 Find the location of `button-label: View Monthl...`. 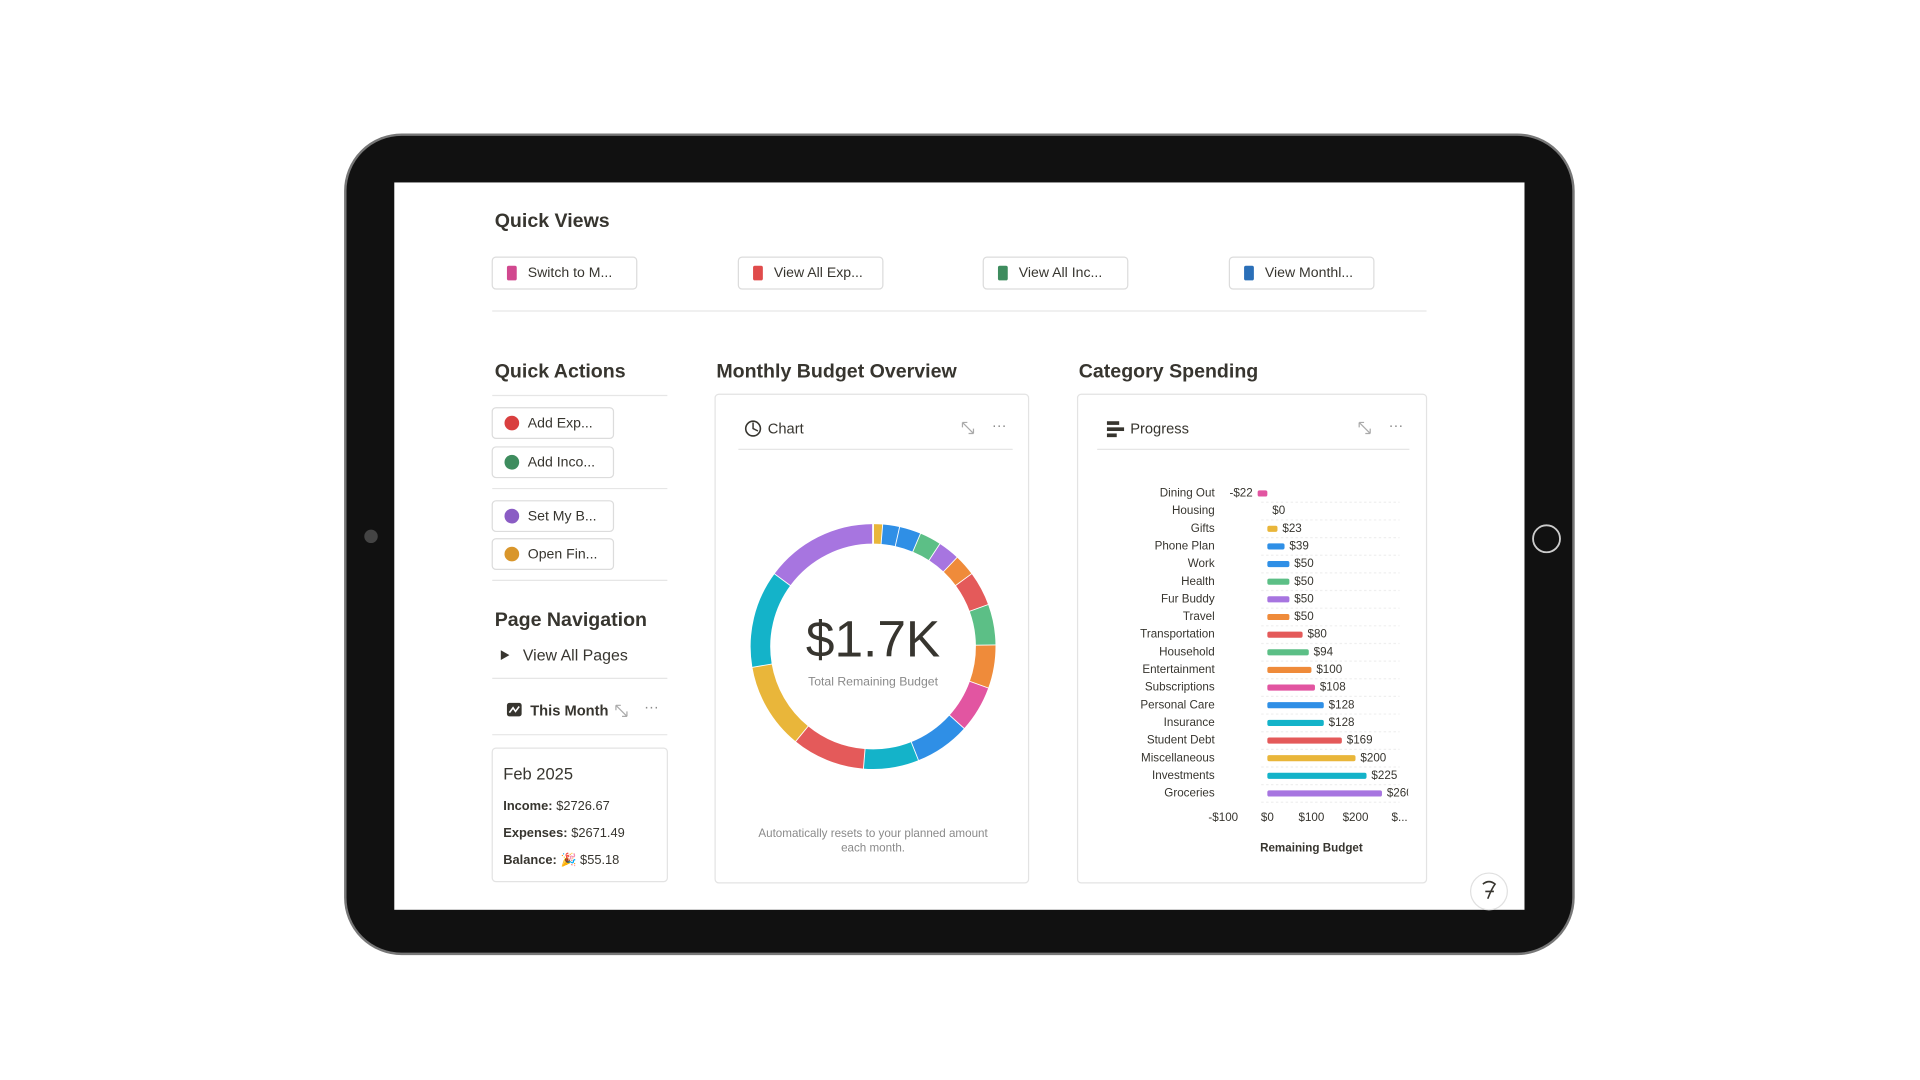

button-label: View Monthl... is located at coordinates (1309, 272).